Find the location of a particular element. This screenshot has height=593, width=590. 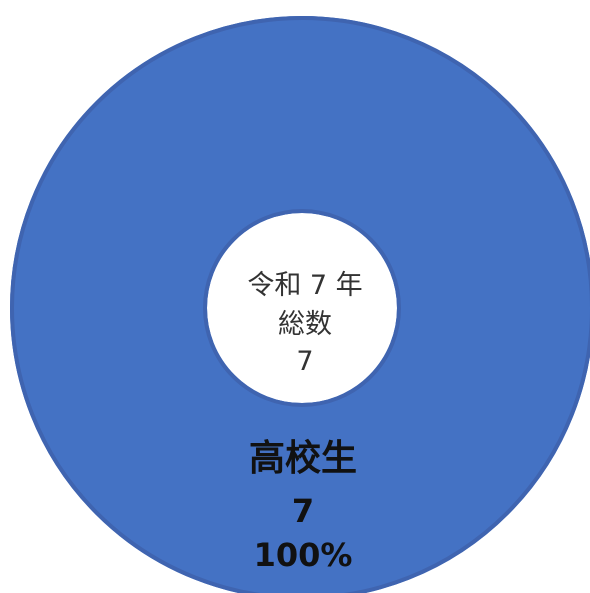

slice-value-label: 7 is located at coordinates (303, 511).